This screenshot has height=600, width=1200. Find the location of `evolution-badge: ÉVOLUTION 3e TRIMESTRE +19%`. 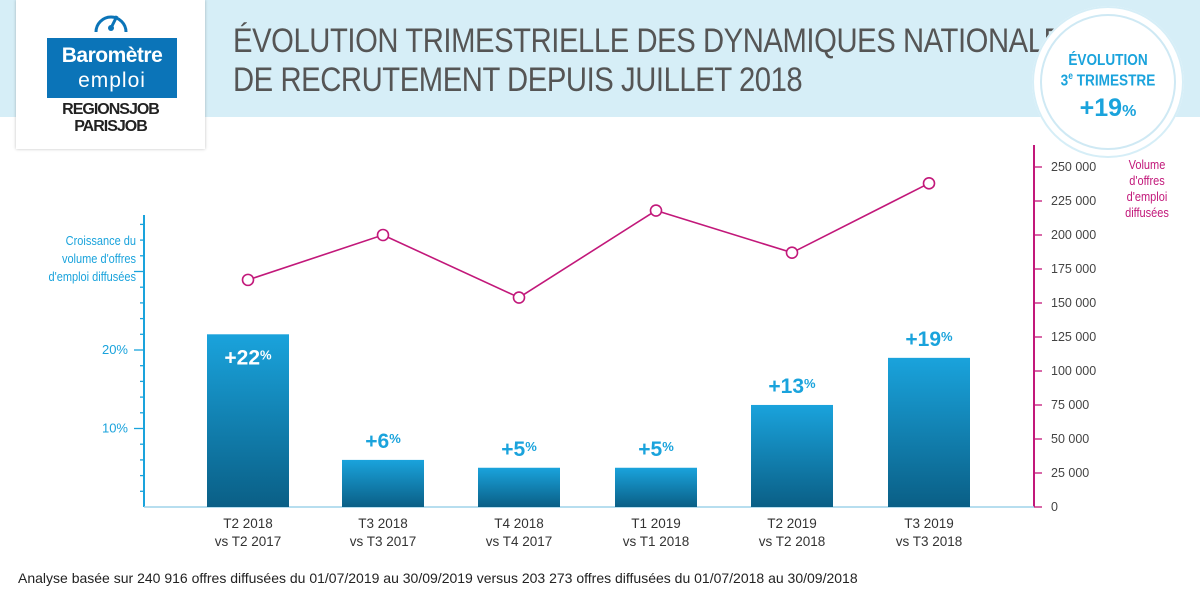

evolution-badge: ÉVOLUTION 3e TRIMESTRE +19% is located at coordinates (1108, 82).